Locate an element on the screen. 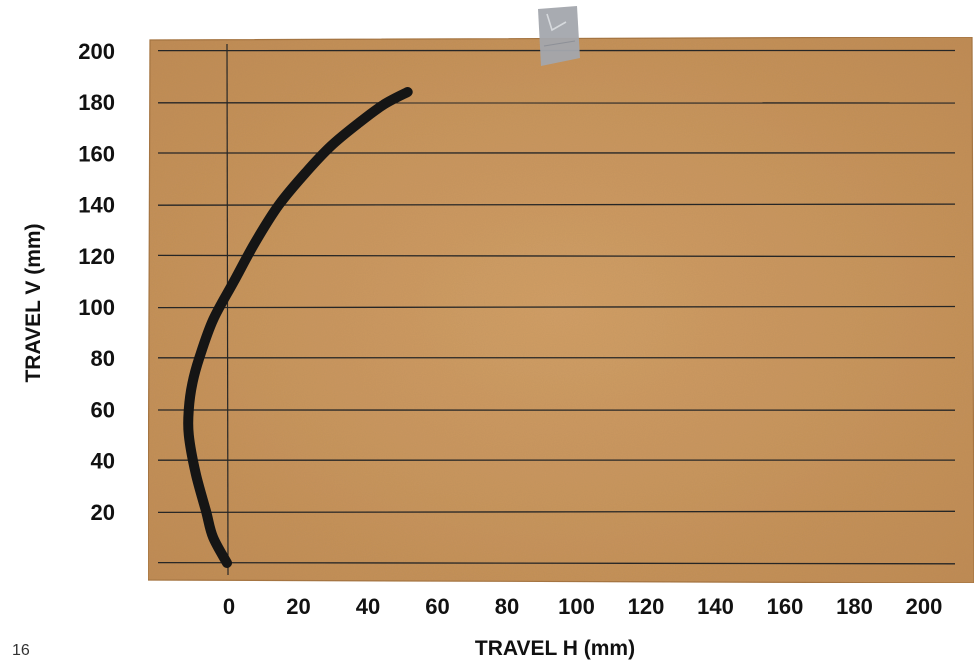 Image resolution: width=977 pixels, height=664 pixels. x-tick-label: 20 is located at coordinates (298, 606).